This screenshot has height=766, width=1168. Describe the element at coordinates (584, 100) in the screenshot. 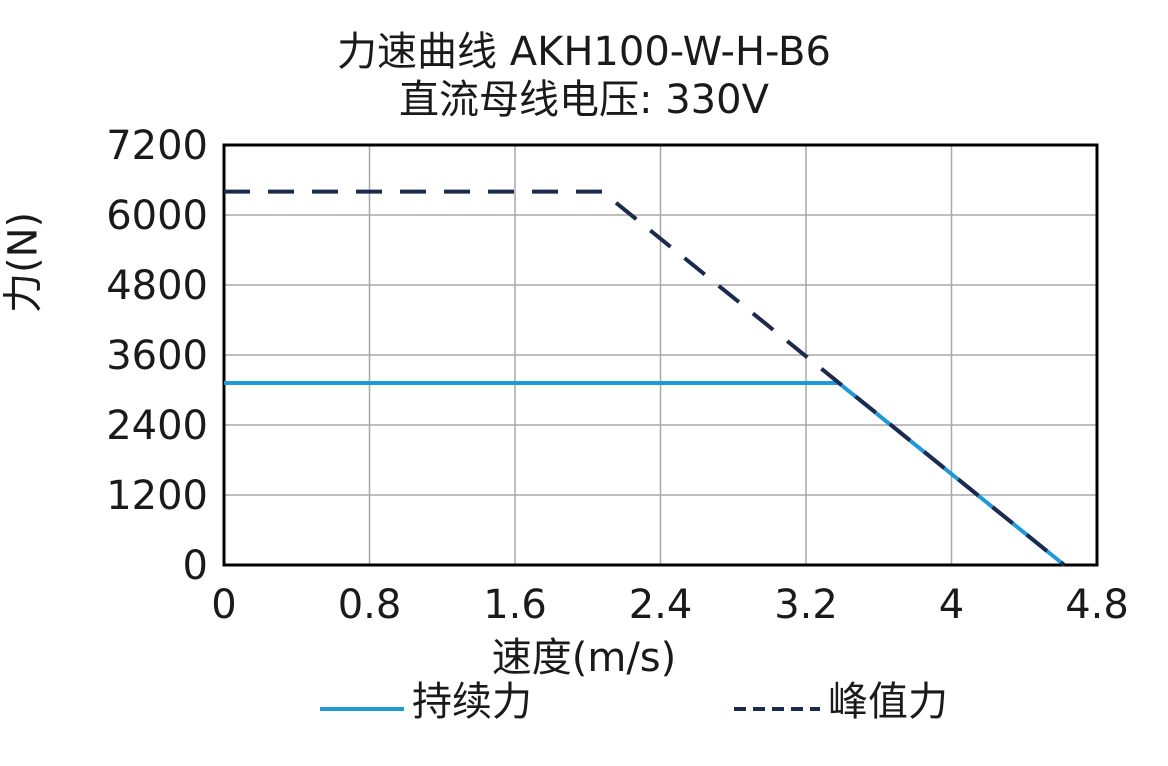

I see `chart-subtitle: 直流母线电压: 330V` at that location.